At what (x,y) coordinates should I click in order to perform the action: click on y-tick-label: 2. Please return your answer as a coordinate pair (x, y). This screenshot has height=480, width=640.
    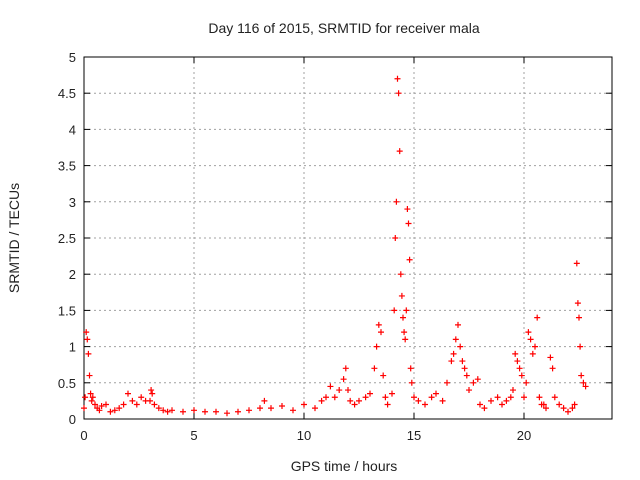
    Looking at the image, I should click on (72, 274).